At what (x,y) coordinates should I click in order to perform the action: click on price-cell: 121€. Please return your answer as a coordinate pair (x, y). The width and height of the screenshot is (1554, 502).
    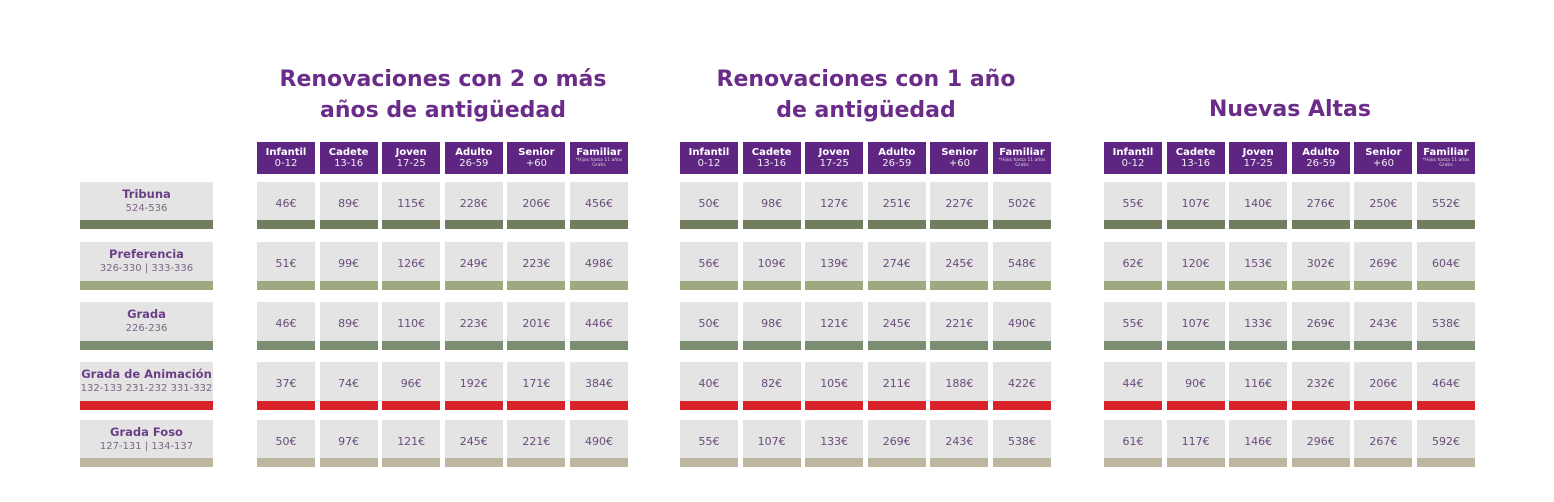
    Looking at the image, I should click on (834, 326).